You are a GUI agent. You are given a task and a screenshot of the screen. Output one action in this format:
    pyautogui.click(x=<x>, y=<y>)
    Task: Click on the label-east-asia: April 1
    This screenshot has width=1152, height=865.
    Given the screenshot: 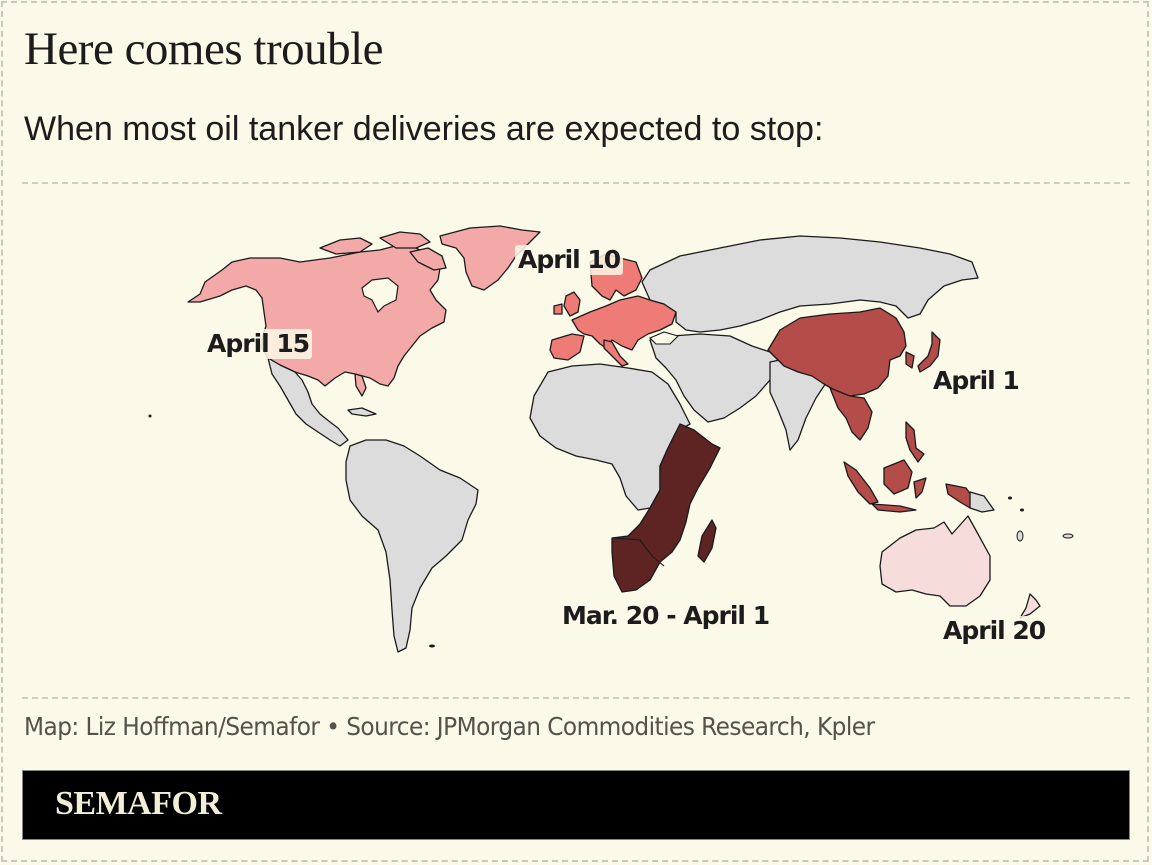 What is the action you would take?
    pyautogui.click(x=976, y=381)
    